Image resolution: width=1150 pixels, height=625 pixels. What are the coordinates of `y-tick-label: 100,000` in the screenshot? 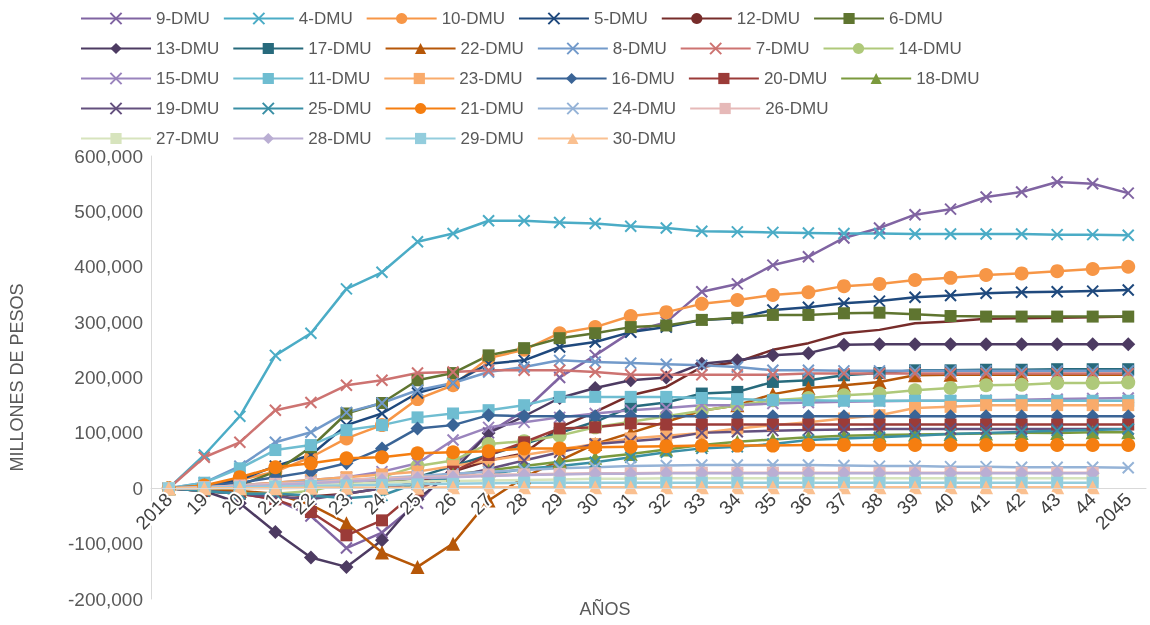 It's located at (108, 433).